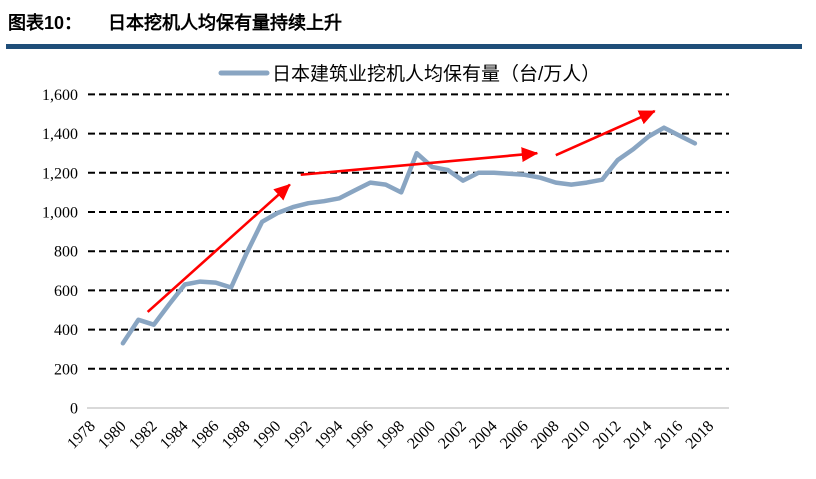 The width and height of the screenshot is (816, 479). What do you see at coordinates (329, 435) in the screenshot?
I see `x-tick-label: 1994` at bounding box center [329, 435].